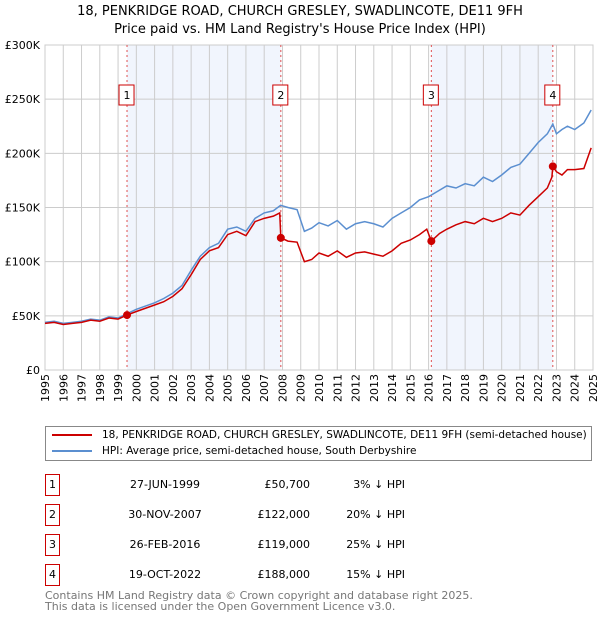  What do you see at coordinates (26, 316) in the screenshot?
I see `y-tick-label: £50K` at bounding box center [26, 316].